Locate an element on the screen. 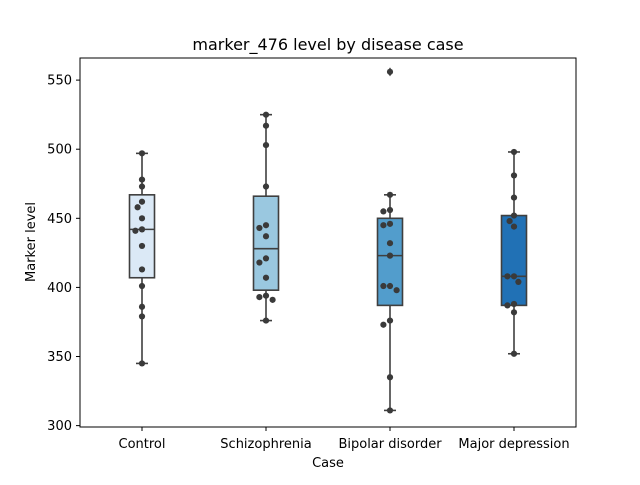 This screenshot has width=640, height=485. y-axis-label: Marker level is located at coordinates (31, 242).